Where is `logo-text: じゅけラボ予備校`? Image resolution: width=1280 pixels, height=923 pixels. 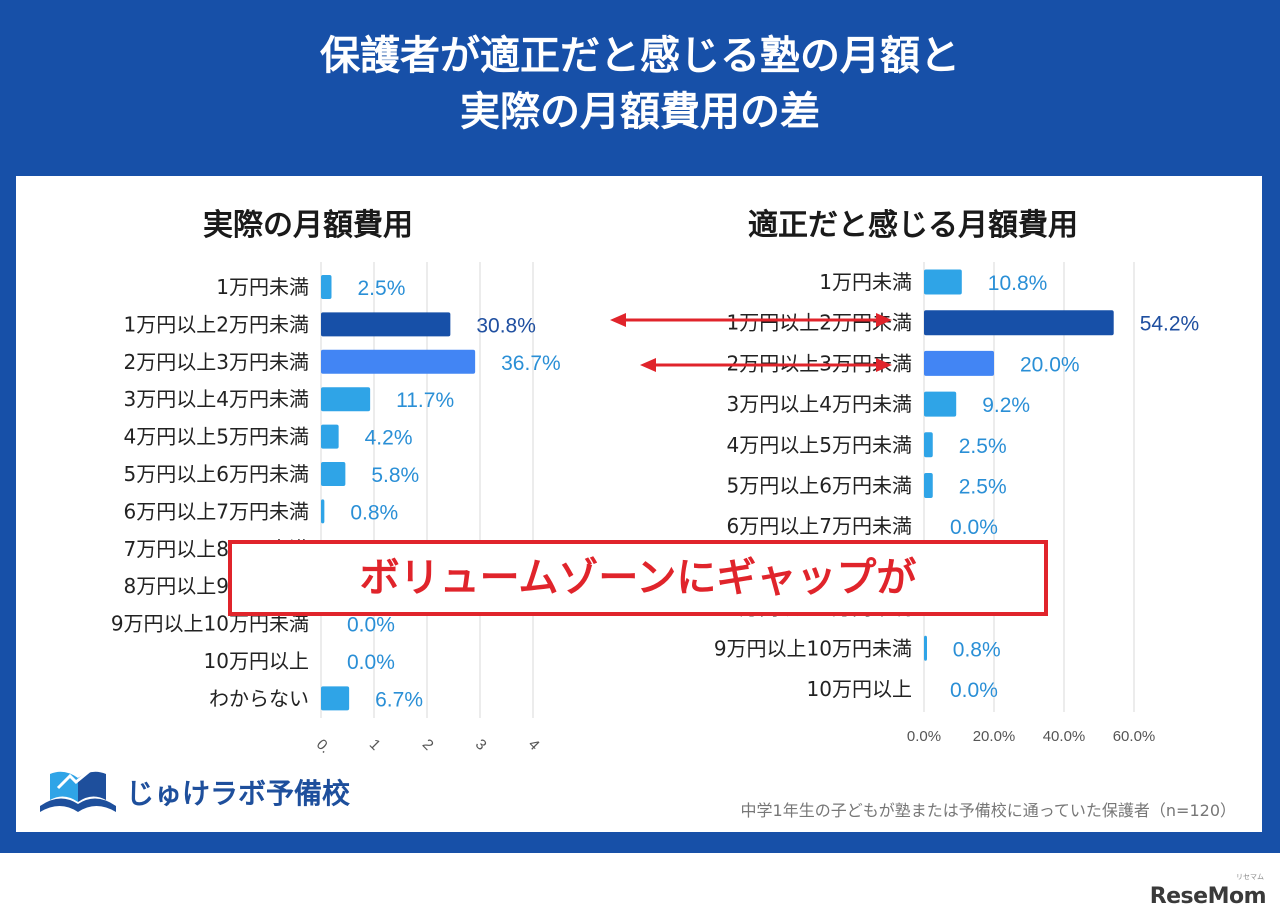 logo-text: じゅけラボ予備校 is located at coordinates (238, 793).